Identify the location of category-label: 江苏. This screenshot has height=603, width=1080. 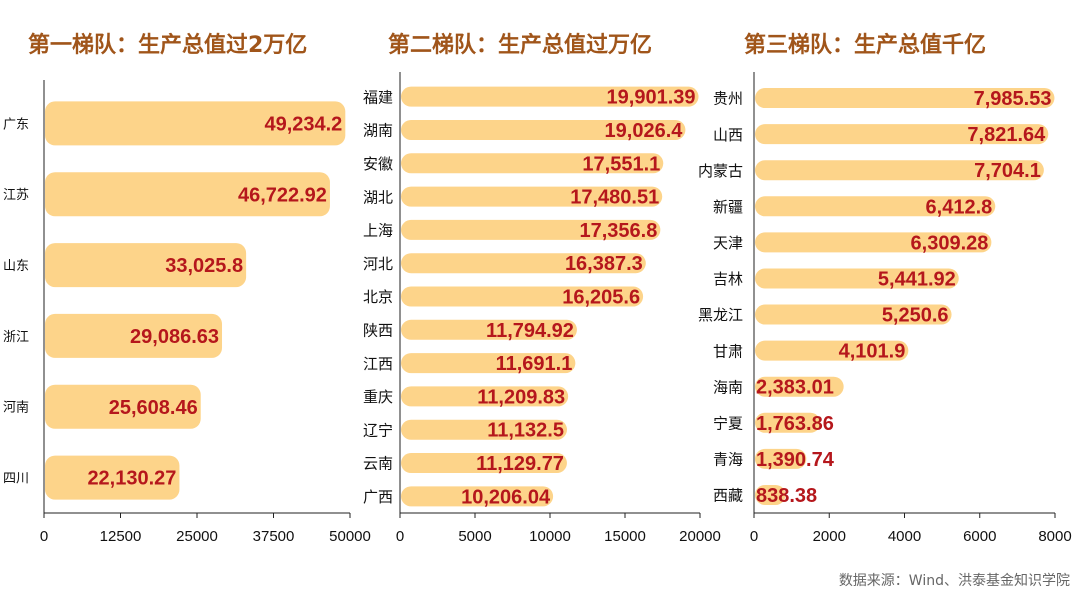
(16, 195).